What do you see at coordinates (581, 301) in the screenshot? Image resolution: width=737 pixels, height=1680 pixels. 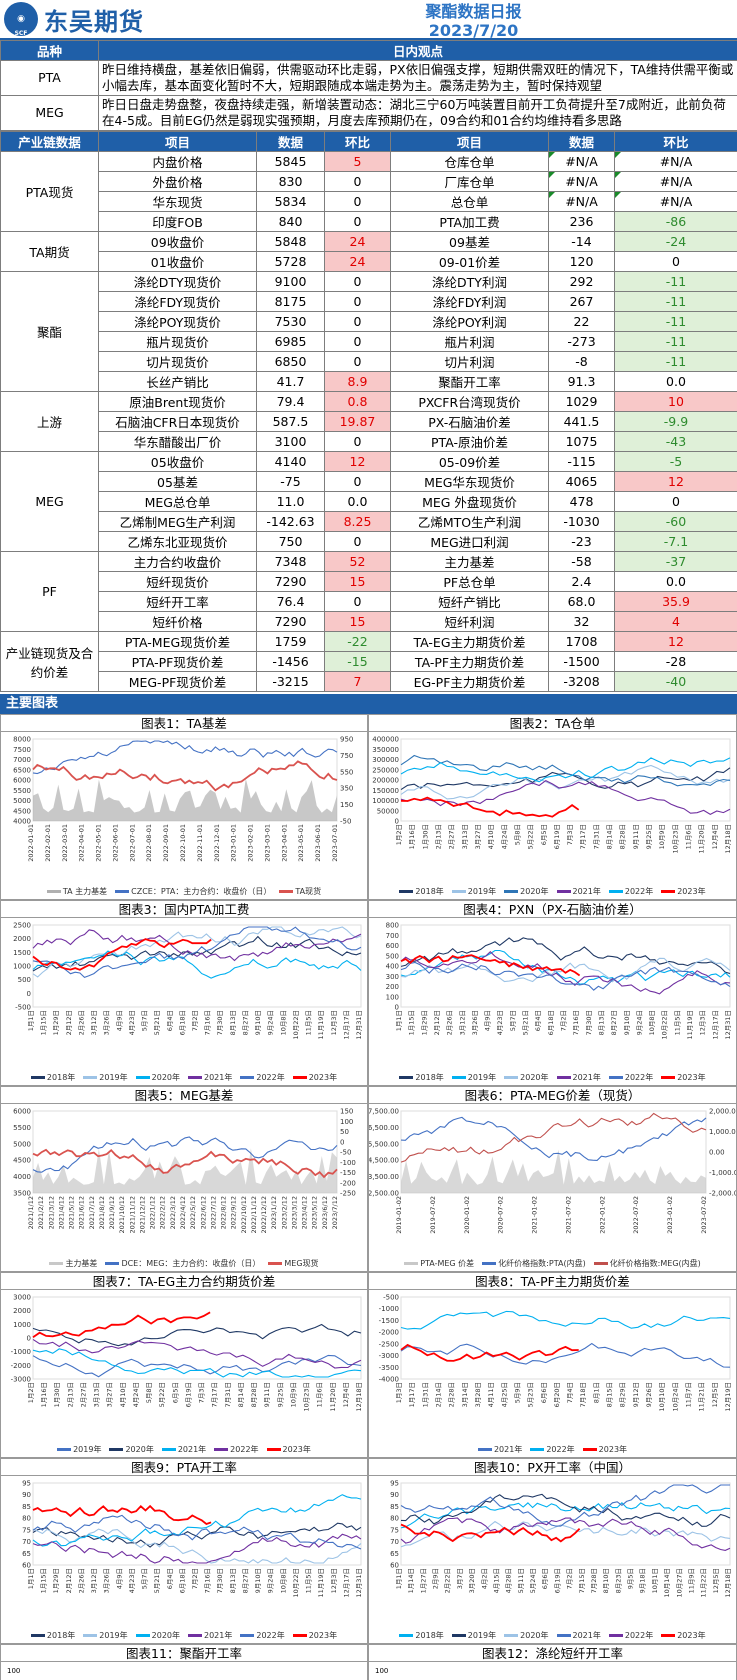 I see `item-value: 267` at bounding box center [581, 301].